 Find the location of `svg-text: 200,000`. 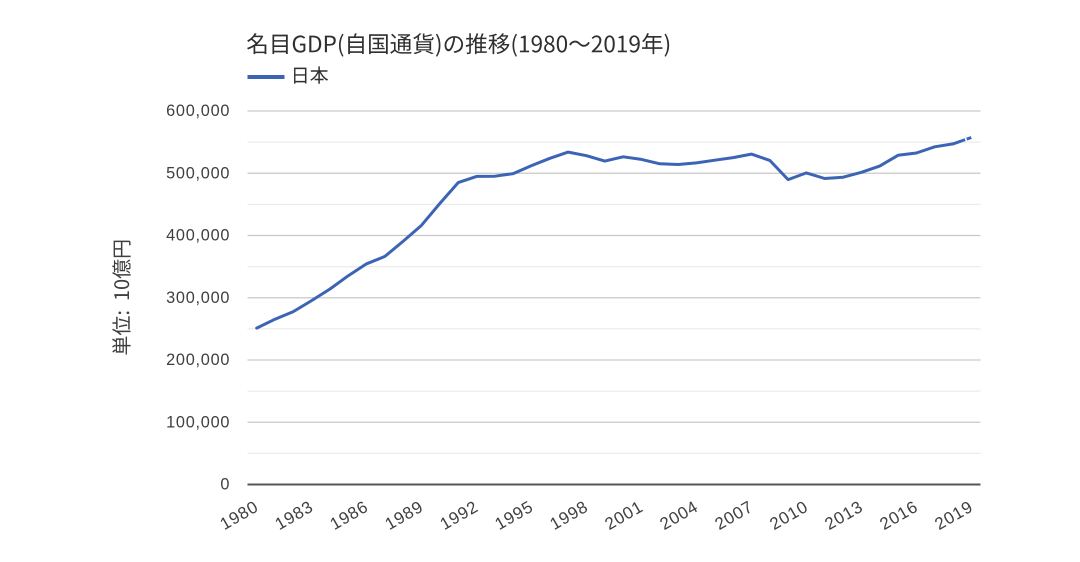

svg-text: 200,000 is located at coordinates (198, 360).